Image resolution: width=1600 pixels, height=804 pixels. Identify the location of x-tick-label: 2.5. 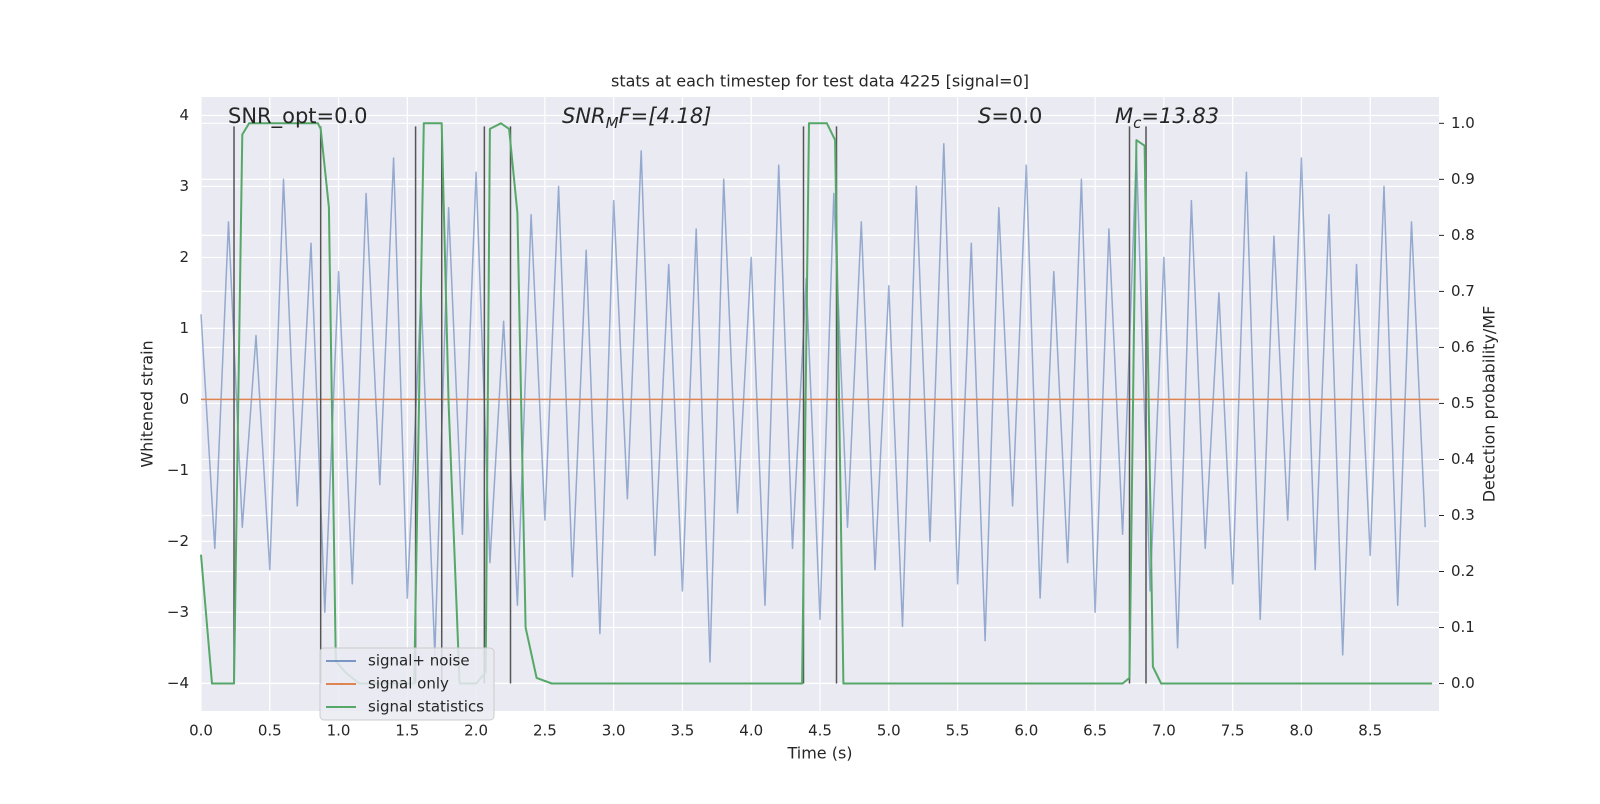
(545, 731).